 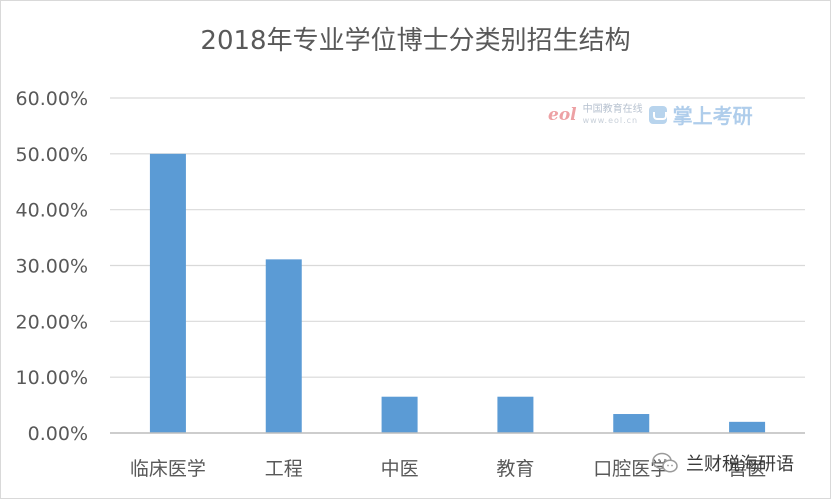 I want to click on wechat-account-tag: 兰财税海研语, so click(x=723, y=463).